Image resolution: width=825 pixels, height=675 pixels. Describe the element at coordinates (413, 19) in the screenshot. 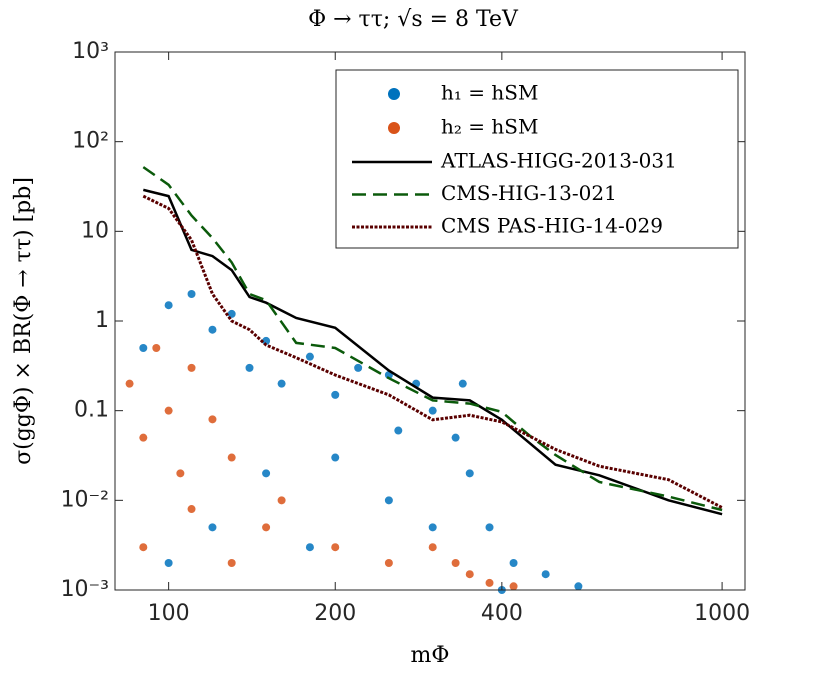

I see `chart-title: Φ → ττ; √s = 8 TeV` at that location.